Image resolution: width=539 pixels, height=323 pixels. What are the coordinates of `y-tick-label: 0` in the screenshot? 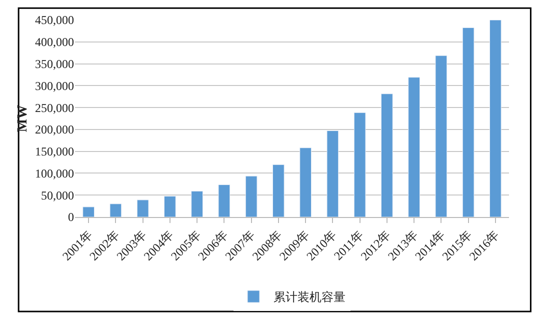 It's located at (71, 217).